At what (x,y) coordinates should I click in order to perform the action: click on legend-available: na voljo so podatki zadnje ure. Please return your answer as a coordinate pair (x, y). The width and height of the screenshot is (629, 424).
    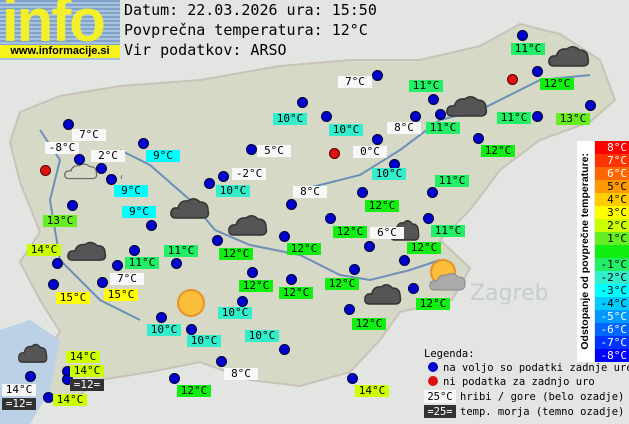
    Looking at the image, I should click on (526, 368).